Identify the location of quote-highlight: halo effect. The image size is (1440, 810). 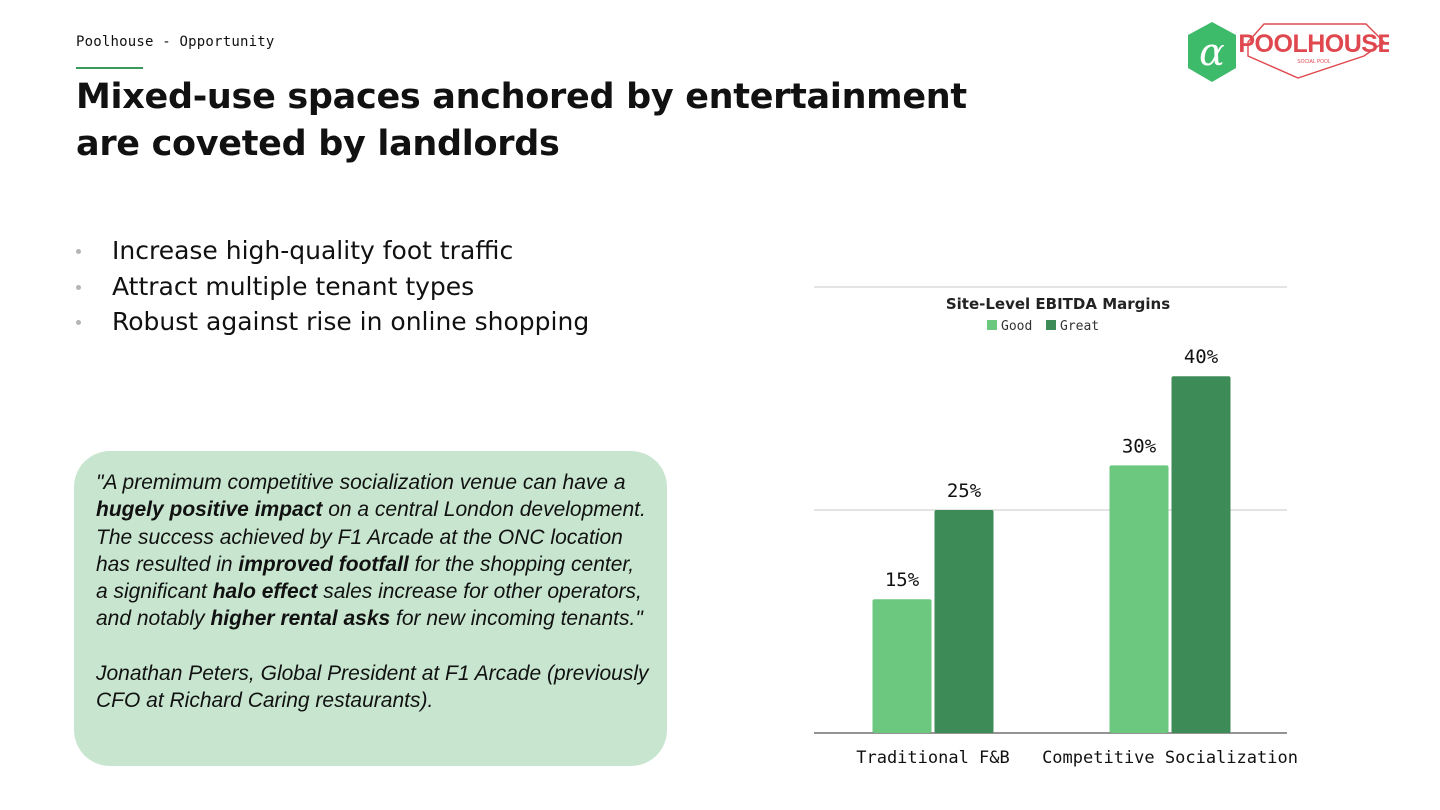
(265, 592).